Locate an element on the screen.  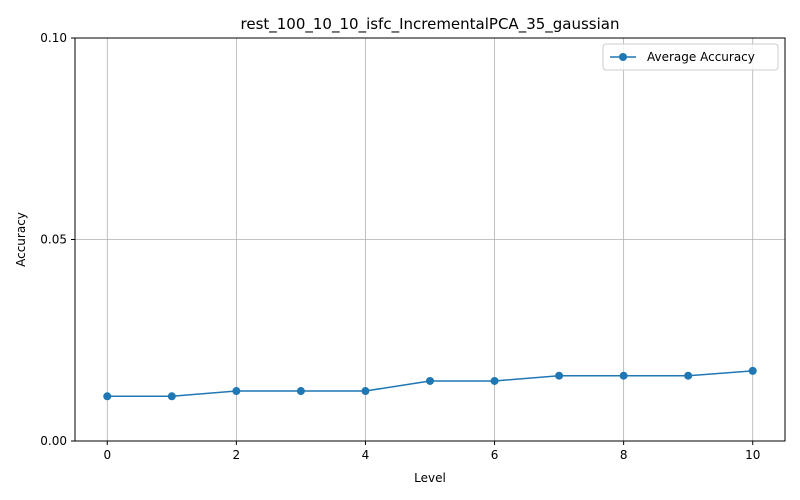
x-tick-label: 10 is located at coordinates (752, 455).